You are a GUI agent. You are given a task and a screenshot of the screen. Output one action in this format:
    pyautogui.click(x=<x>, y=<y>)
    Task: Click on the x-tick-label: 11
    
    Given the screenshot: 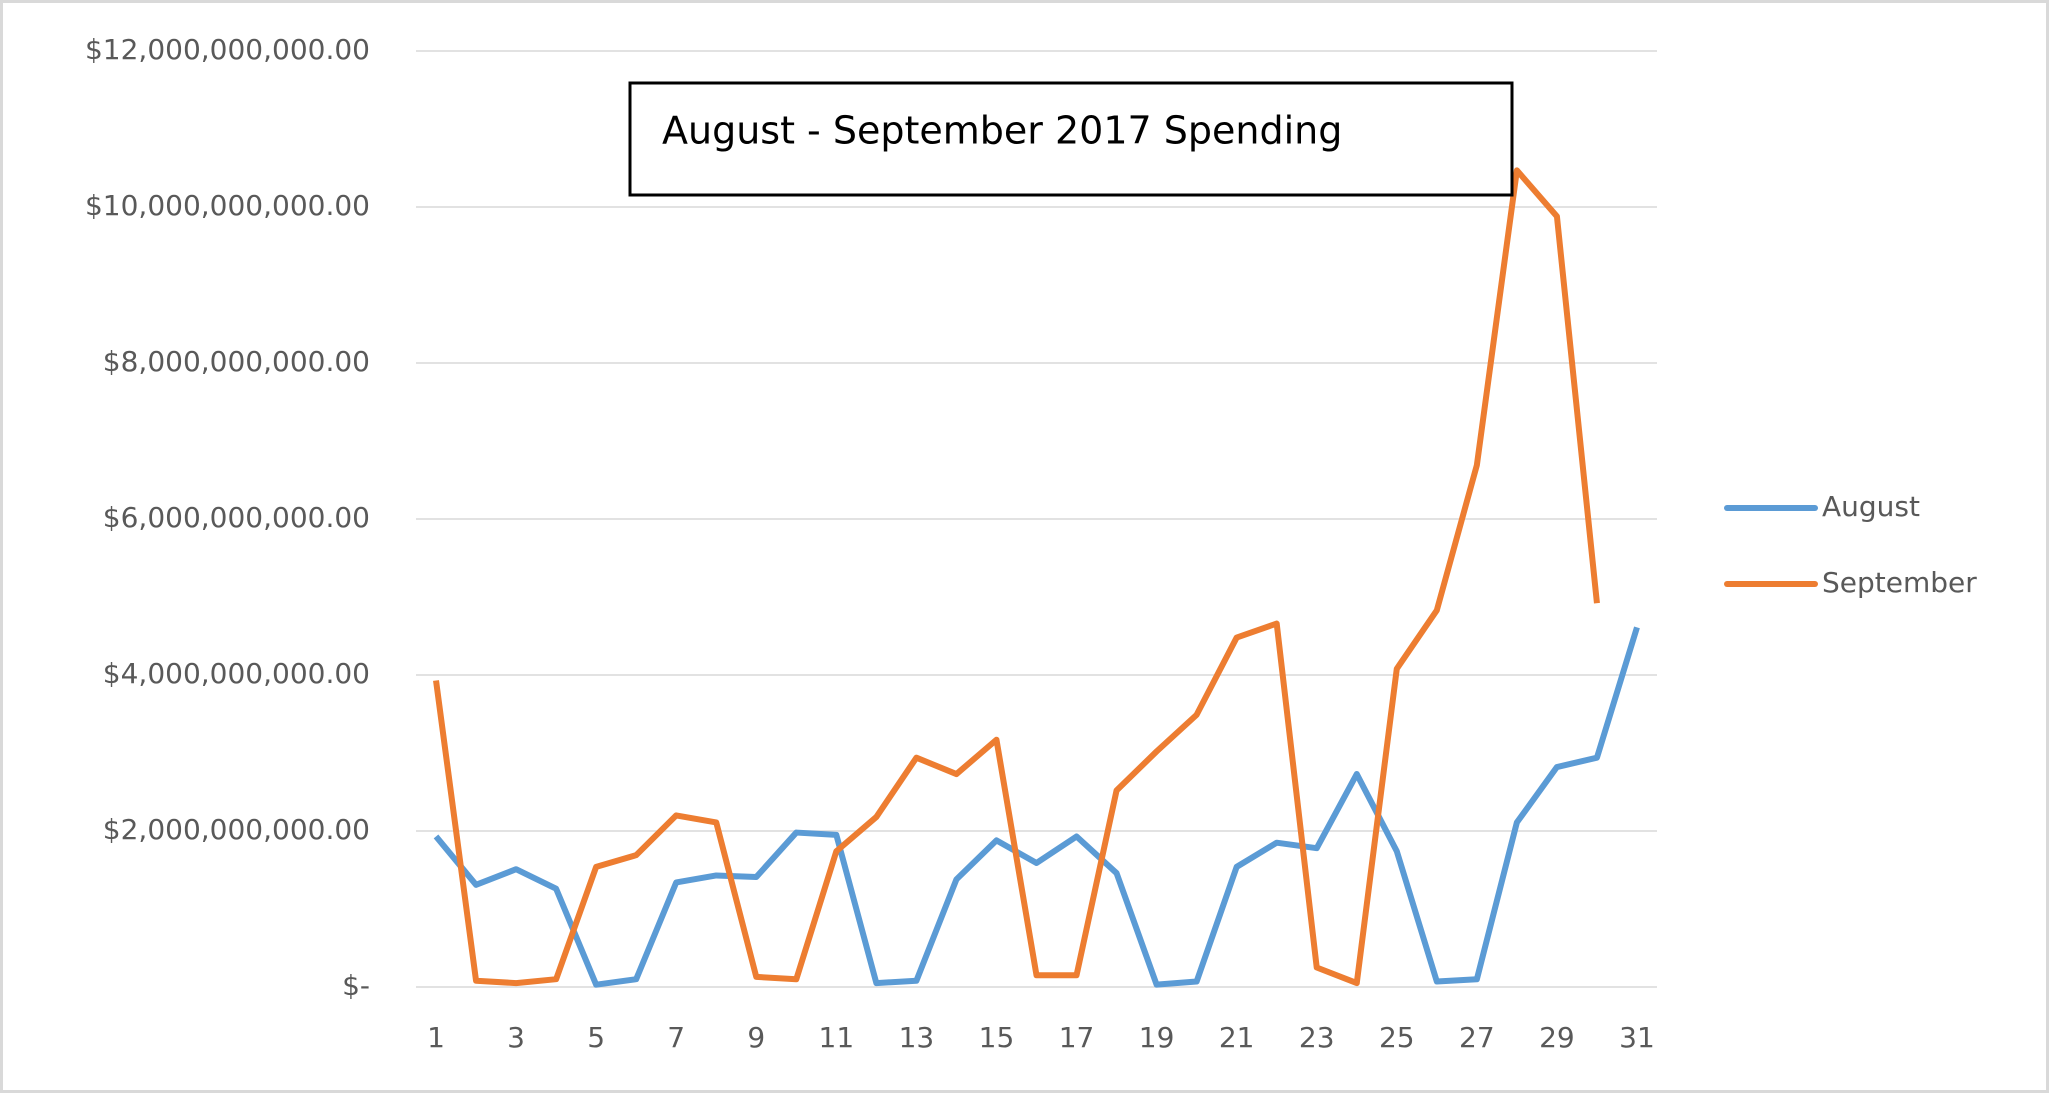 What is the action you would take?
    pyautogui.click(x=837, y=1037)
    